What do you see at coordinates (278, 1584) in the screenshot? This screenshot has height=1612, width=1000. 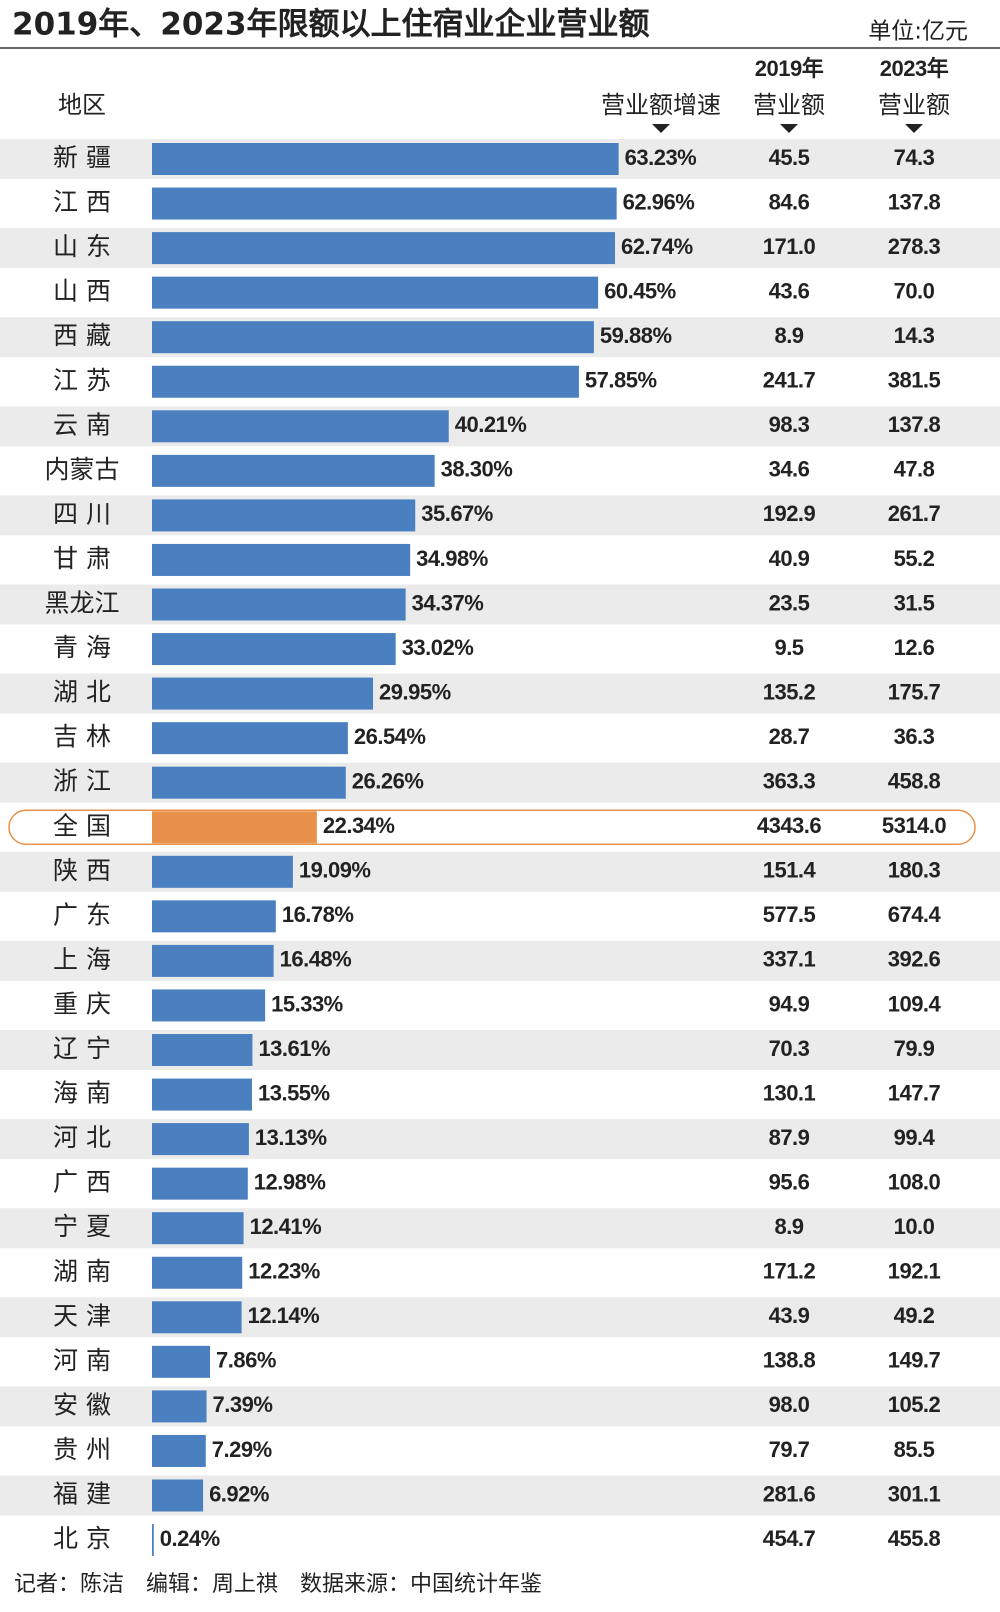 I see `footer: 记者：陈洁 编辑：周上祺 数据来源：中国统计年鉴` at bounding box center [278, 1584].